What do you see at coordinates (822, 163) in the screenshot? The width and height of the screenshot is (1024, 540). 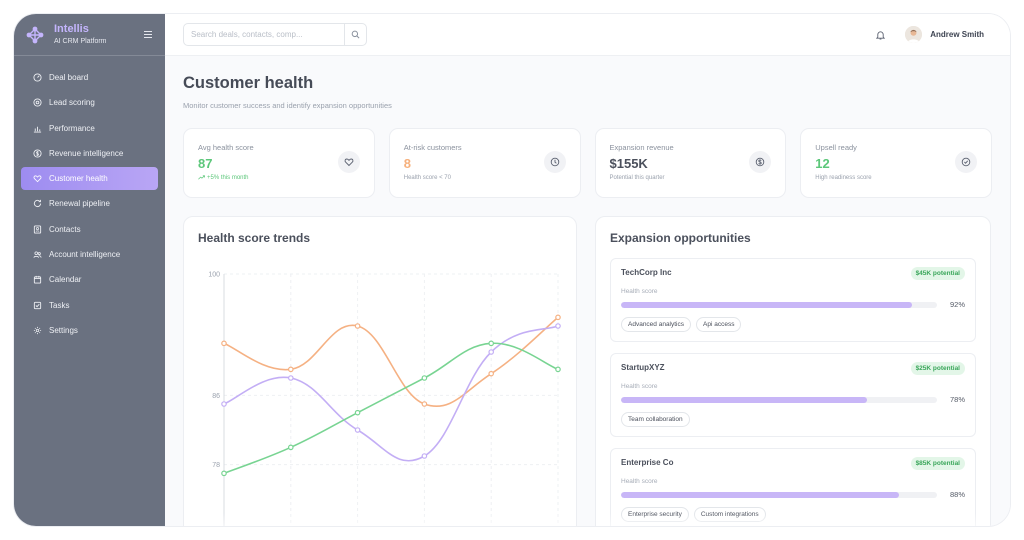 I see `stat-value: 12` at bounding box center [822, 163].